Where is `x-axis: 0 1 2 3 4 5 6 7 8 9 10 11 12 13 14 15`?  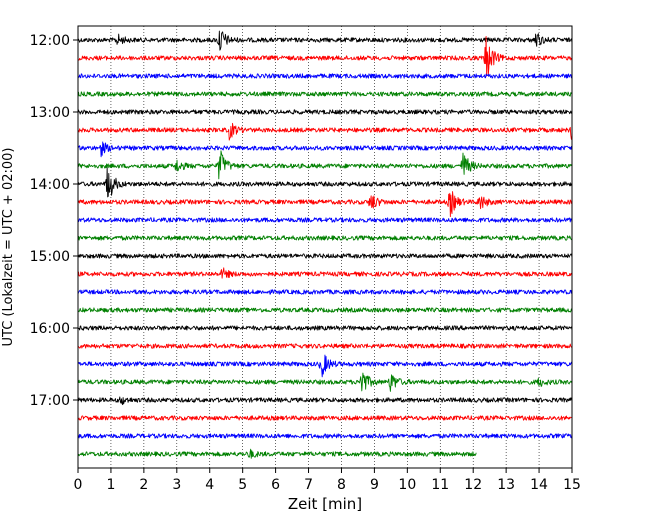
x-axis: 0 1 2 3 4 5 6 7 8 9 10 11 12 13 14 15 is located at coordinates (327, 480).